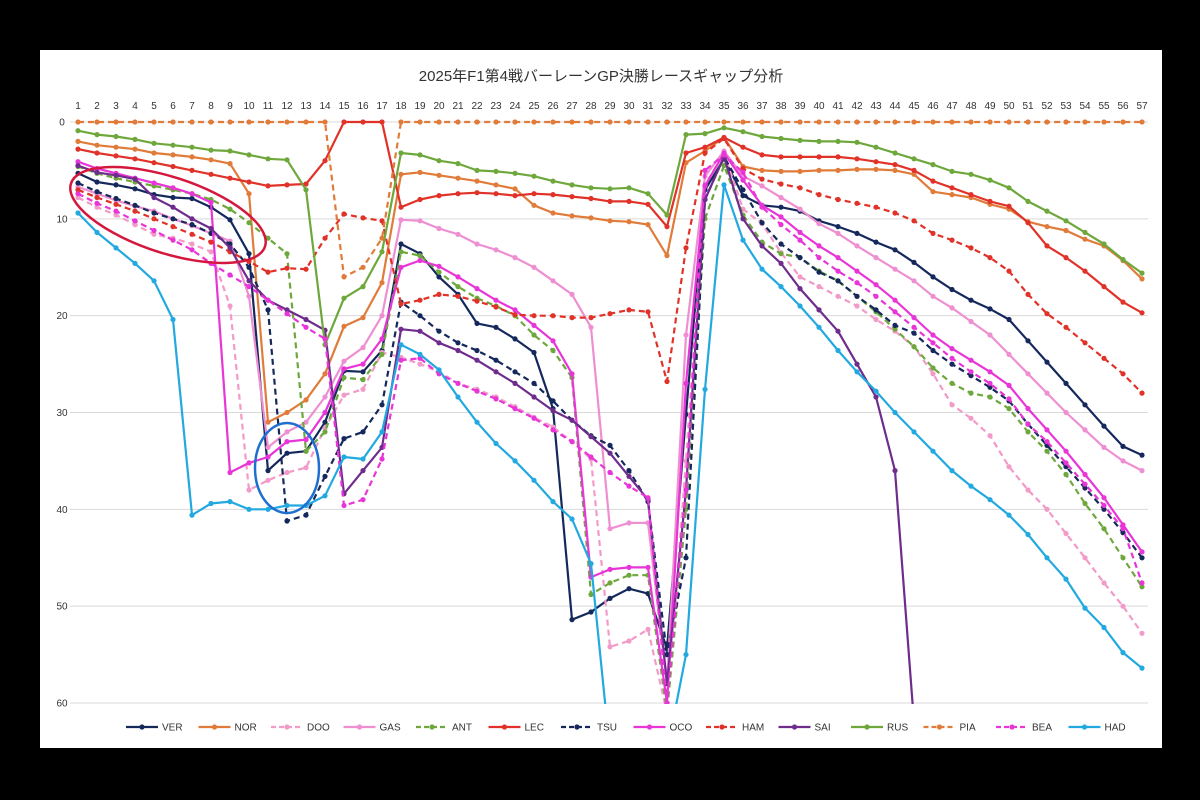  I want to click on legend-item-tsu: TSU, so click(589, 728).